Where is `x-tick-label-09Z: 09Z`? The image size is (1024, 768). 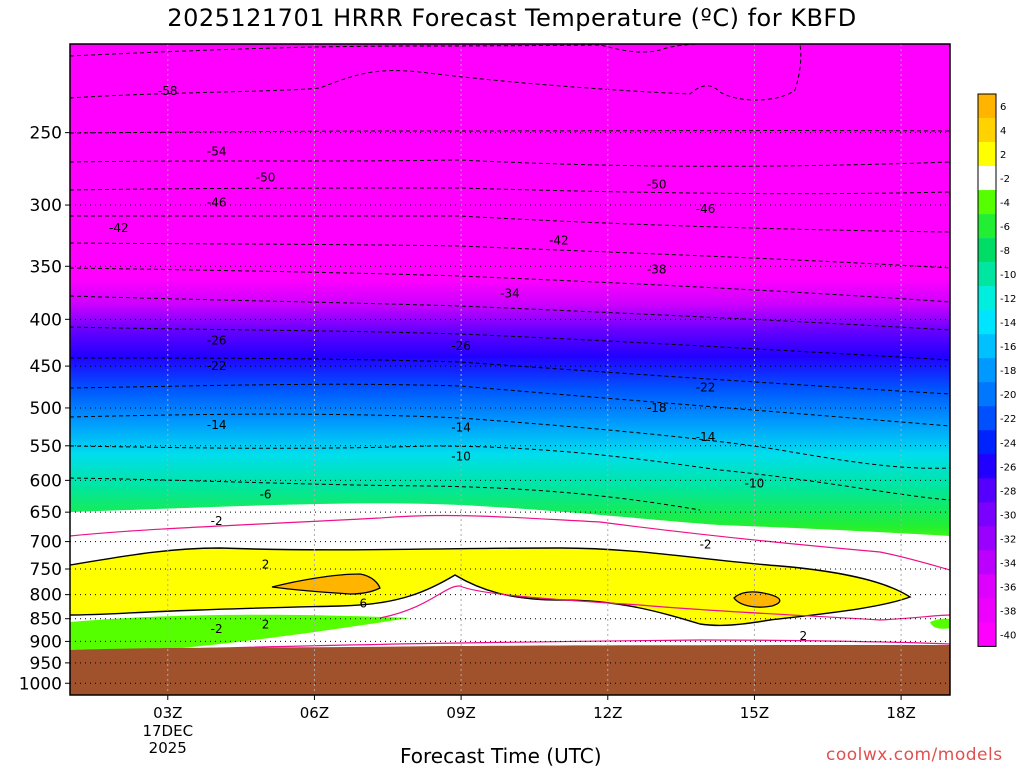 x-tick-label-09Z: 09Z is located at coordinates (460, 713).